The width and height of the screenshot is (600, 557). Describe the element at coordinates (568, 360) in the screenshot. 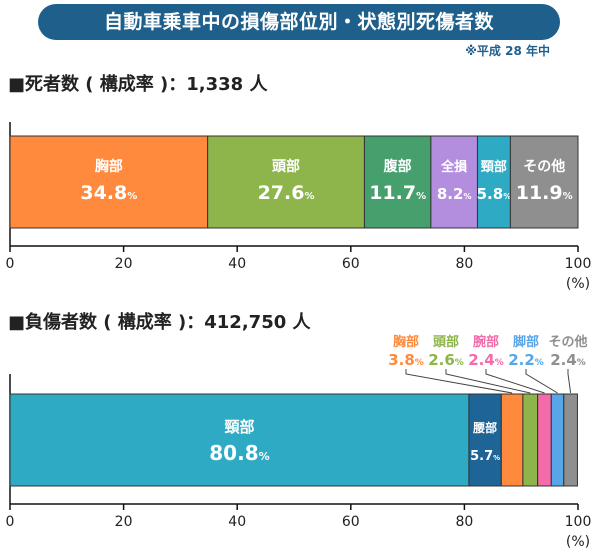

I see `injured-callout-value-6: 2.4%` at that location.